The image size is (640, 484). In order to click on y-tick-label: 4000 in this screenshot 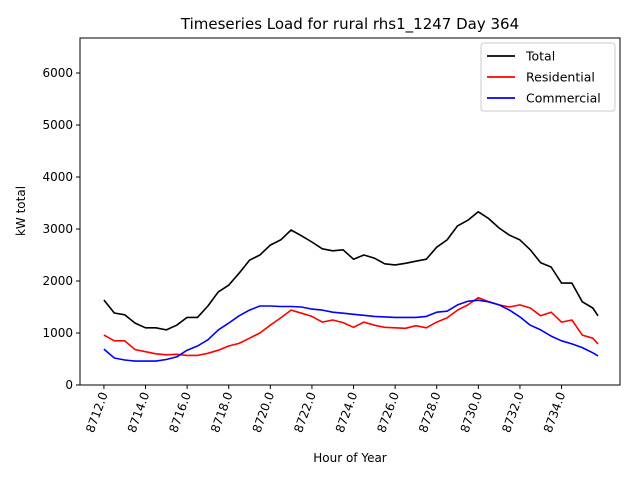, I will do `click(57, 177)`.